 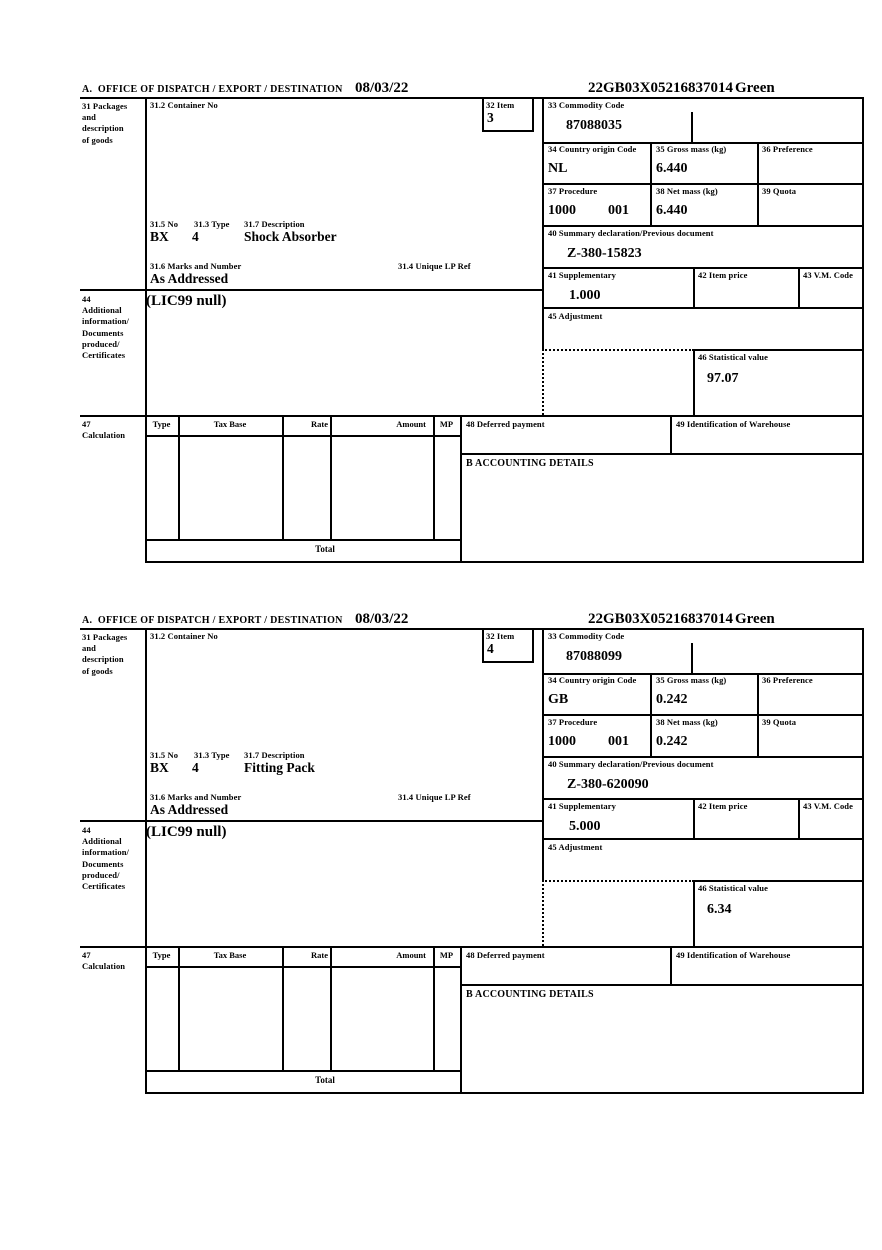 I want to click on marks-and-number-label: 31.6 Marks and Number, so click(x=196, y=266).